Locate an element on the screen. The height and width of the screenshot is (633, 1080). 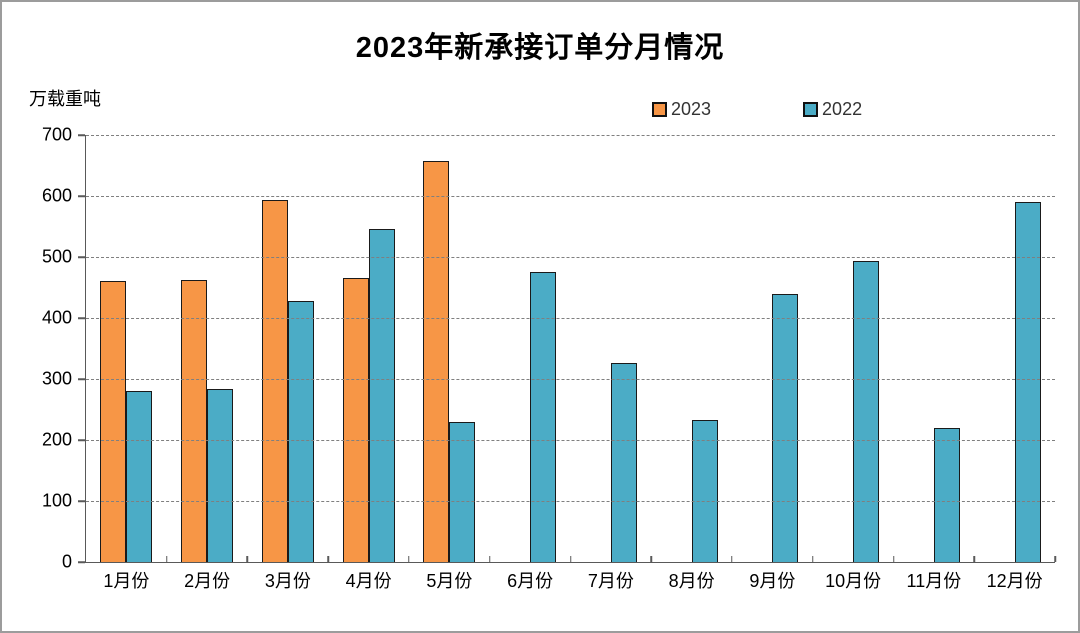
y-tick-label-100: 100 is located at coordinates (56, 500).